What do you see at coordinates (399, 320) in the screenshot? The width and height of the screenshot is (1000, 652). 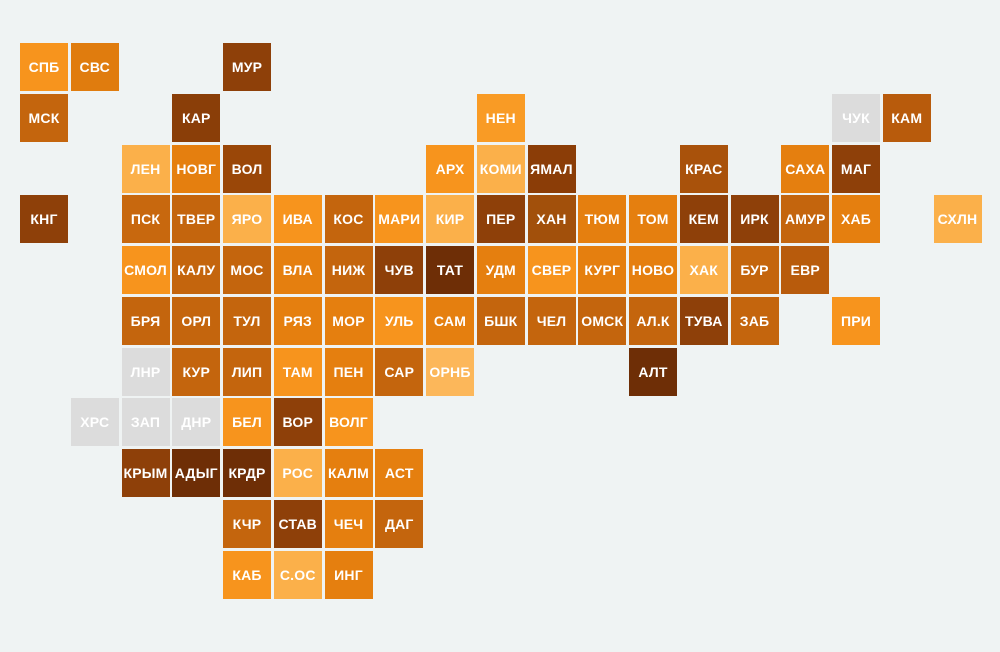 I see `region-tile: УЛЬ` at bounding box center [399, 320].